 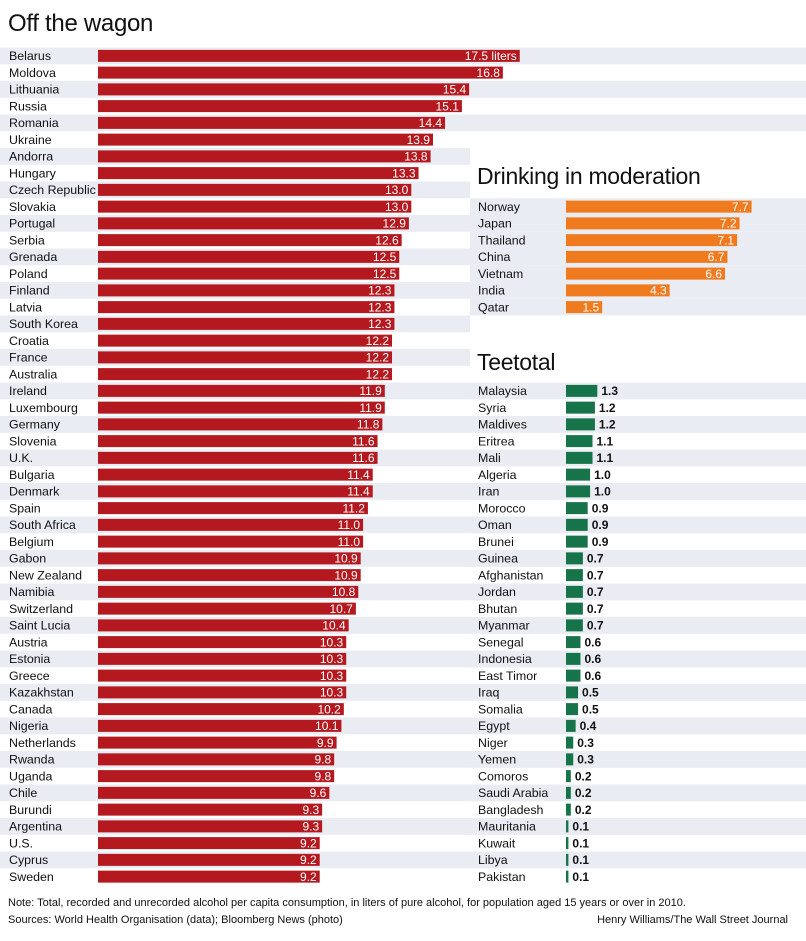 What do you see at coordinates (578, 474) in the screenshot?
I see `bar-algeria` at bounding box center [578, 474].